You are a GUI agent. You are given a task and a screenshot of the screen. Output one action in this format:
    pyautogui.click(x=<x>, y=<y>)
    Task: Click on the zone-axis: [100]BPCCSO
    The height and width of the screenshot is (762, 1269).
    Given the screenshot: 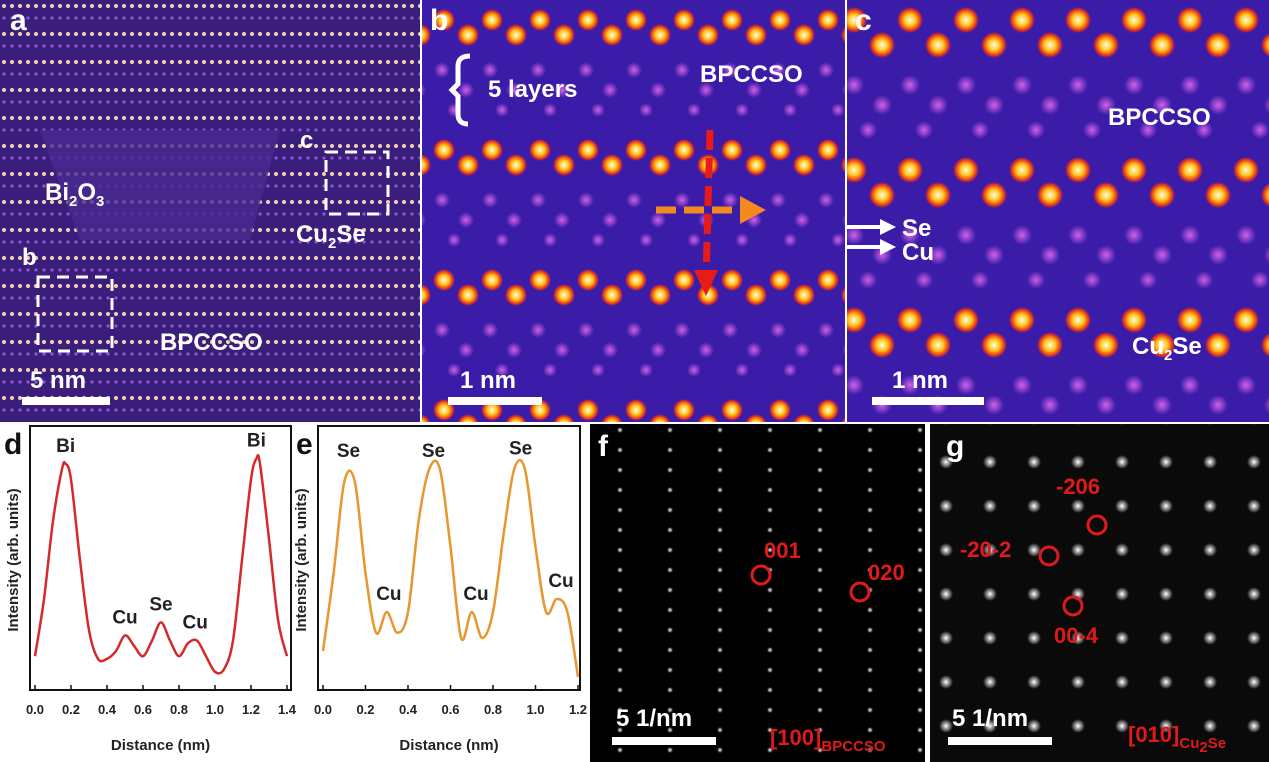 What is the action you would take?
    pyautogui.click(x=828, y=740)
    